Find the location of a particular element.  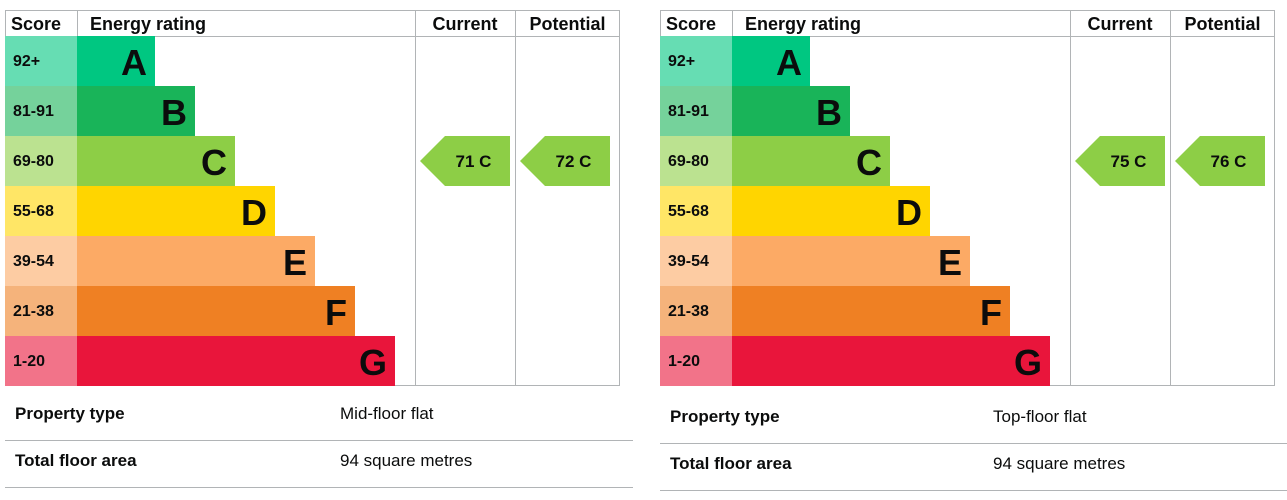

current-rating-label: 71 C is located at coordinates (474, 161).